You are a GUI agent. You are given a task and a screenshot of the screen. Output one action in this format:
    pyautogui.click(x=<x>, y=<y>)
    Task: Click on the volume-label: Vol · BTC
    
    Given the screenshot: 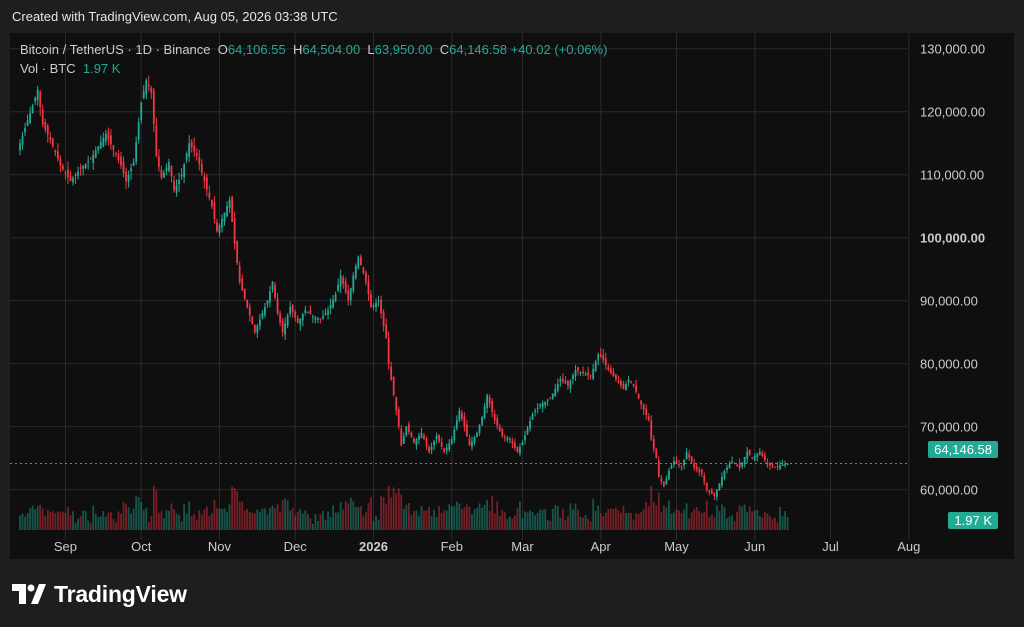 What is the action you would take?
    pyautogui.click(x=48, y=68)
    